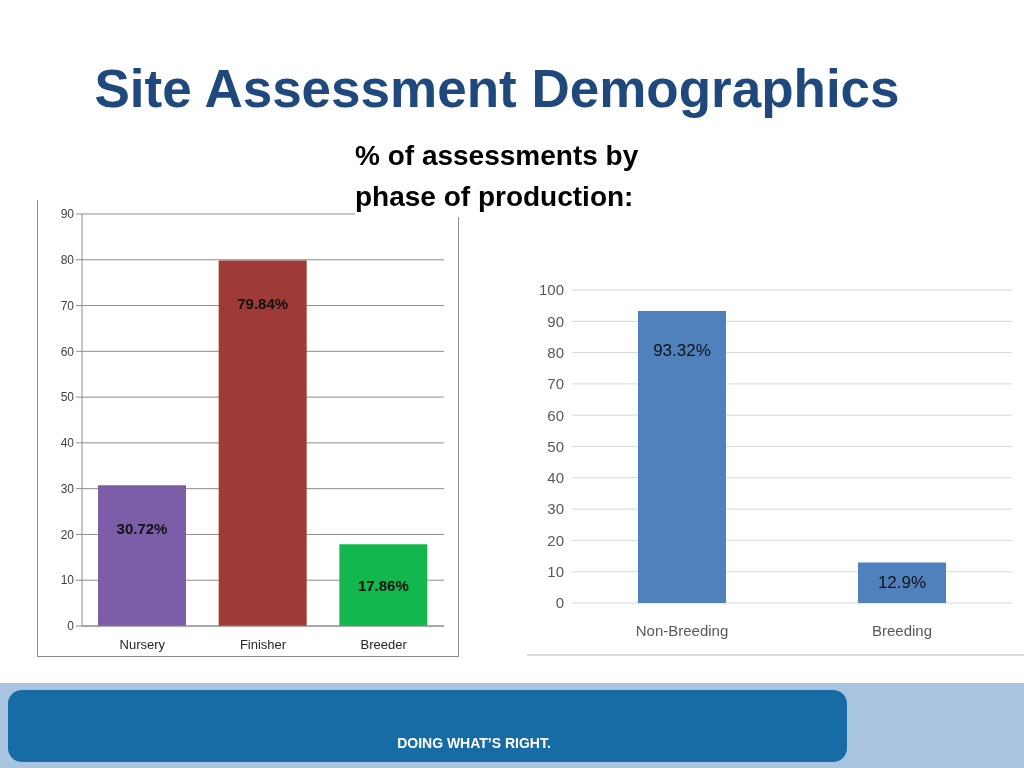 Image resolution: width=1024 pixels, height=768 pixels. What do you see at coordinates (497, 88) in the screenshot?
I see `chart-title: Site Assessment Demographics` at bounding box center [497, 88].